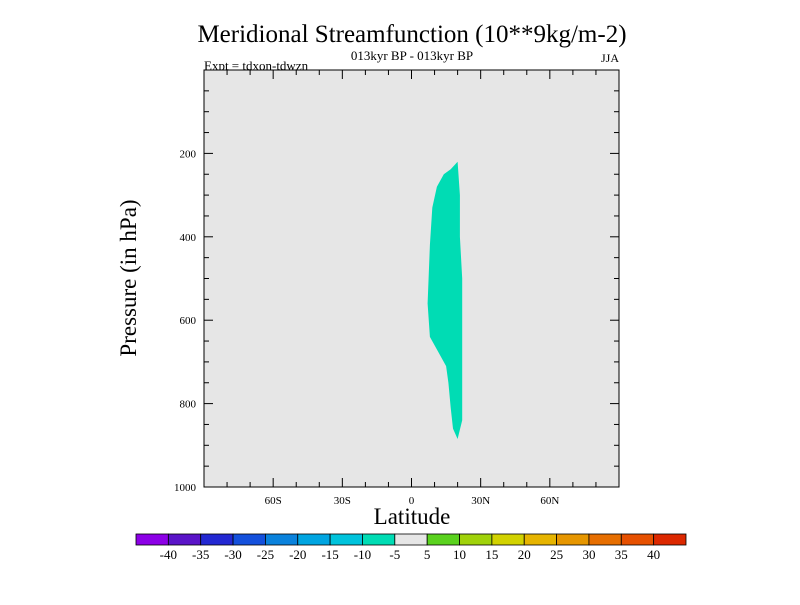 The height and width of the screenshot is (605, 800). I want to click on y-axis-label: Pressure (in hPa), so click(128, 277).